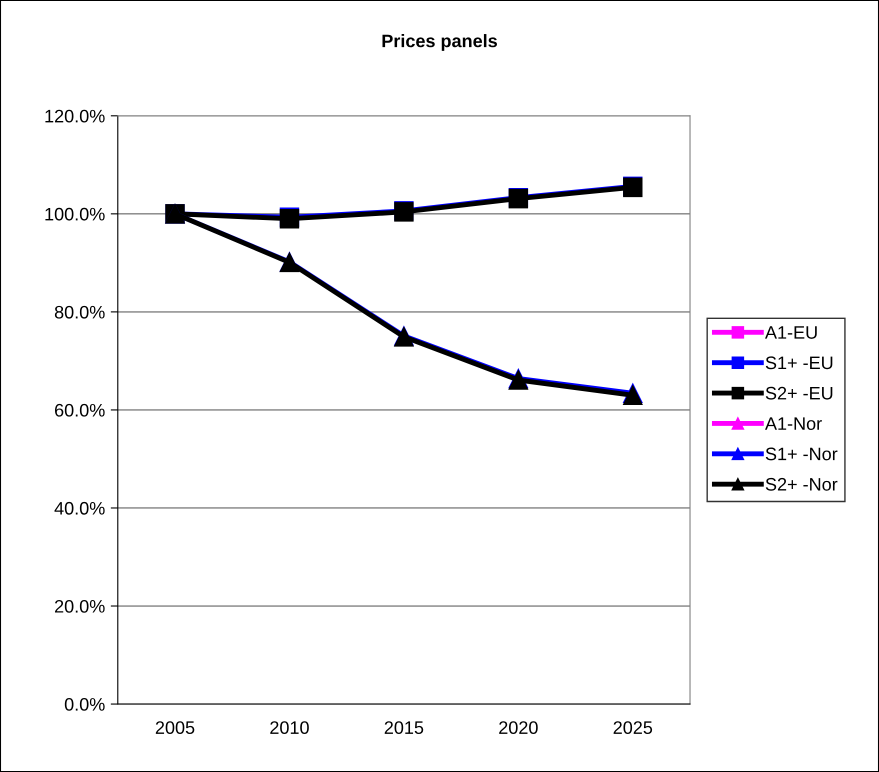  I want to click on legend-label: S1+ -Nor, so click(802, 454).